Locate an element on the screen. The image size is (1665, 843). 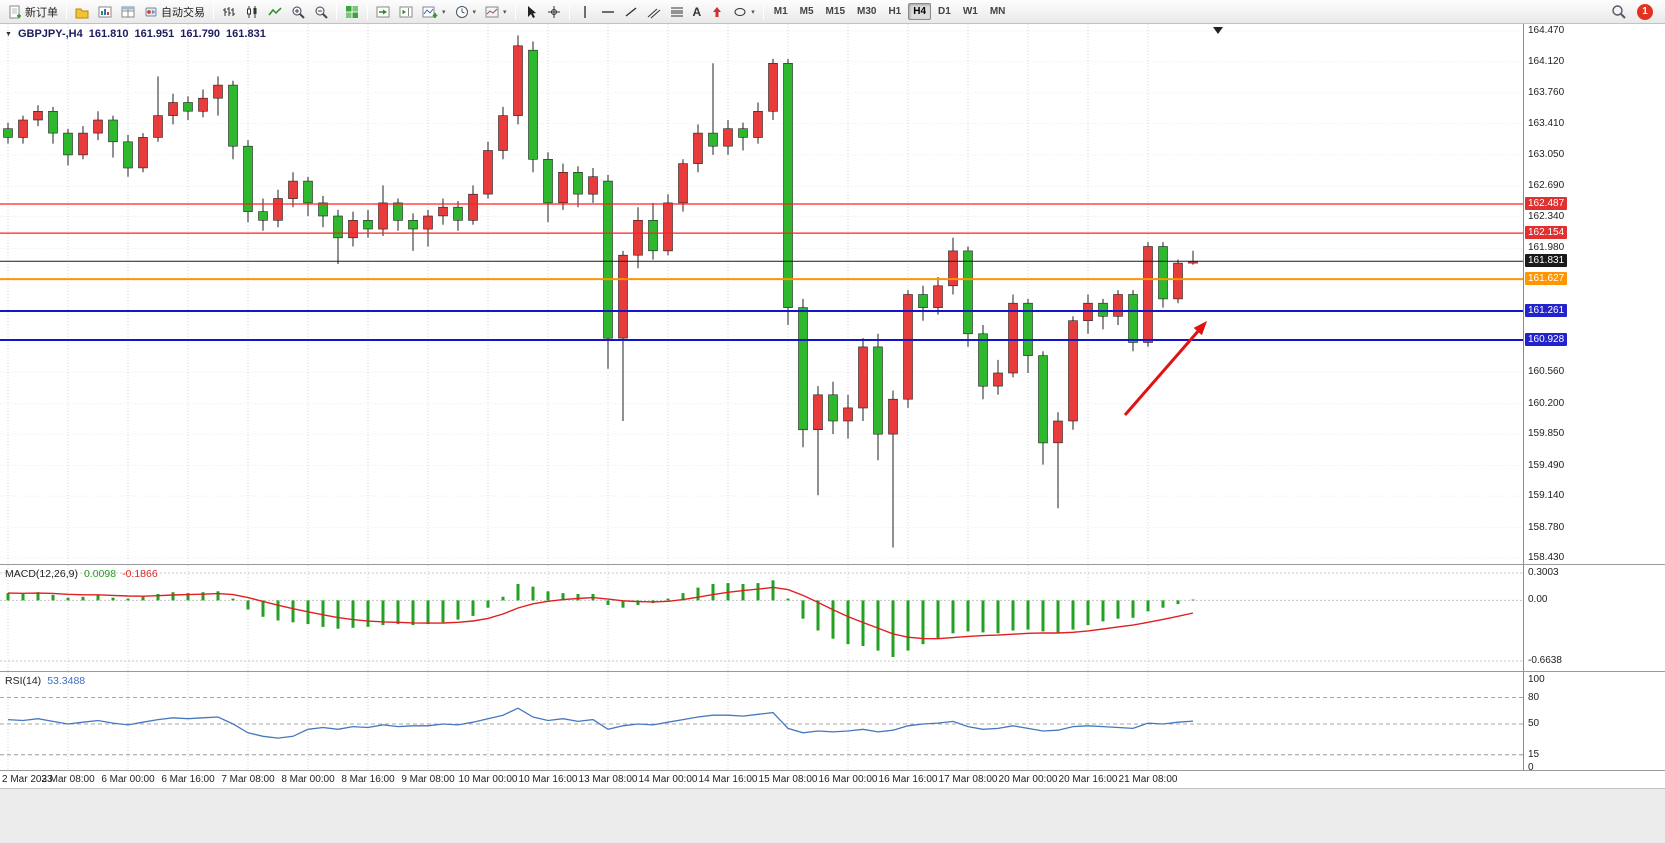
trendline-icon is located at coordinates (631, 12).